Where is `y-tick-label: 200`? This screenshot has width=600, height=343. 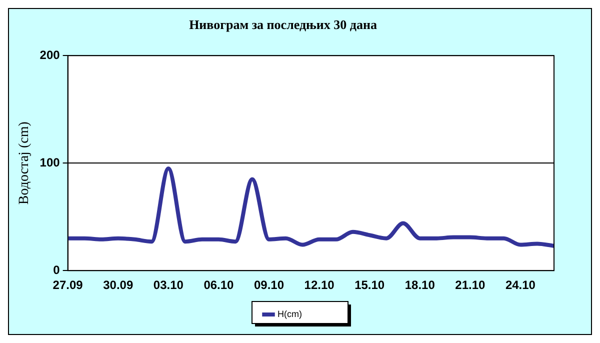
y-tick-label: 200 is located at coordinates (50, 55).